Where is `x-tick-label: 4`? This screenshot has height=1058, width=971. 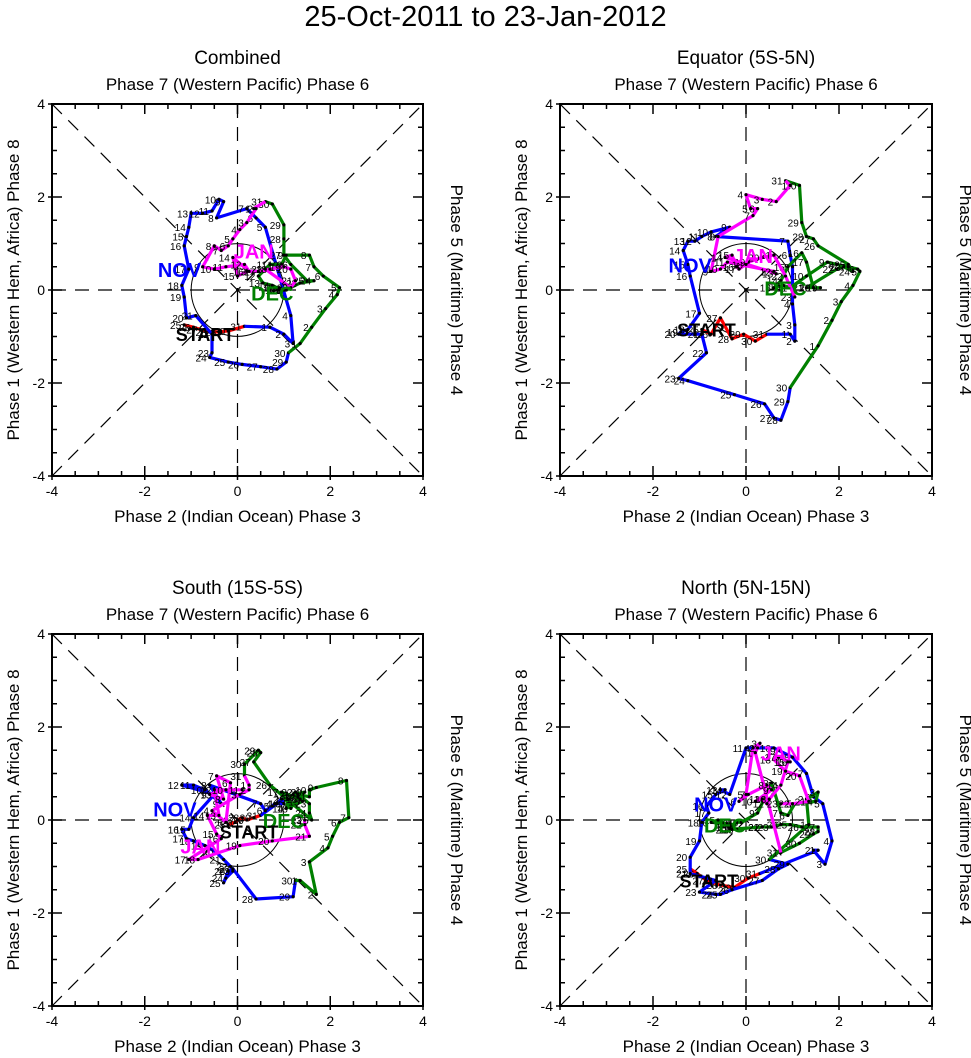
x-tick-label: 4 is located at coordinates (423, 491).